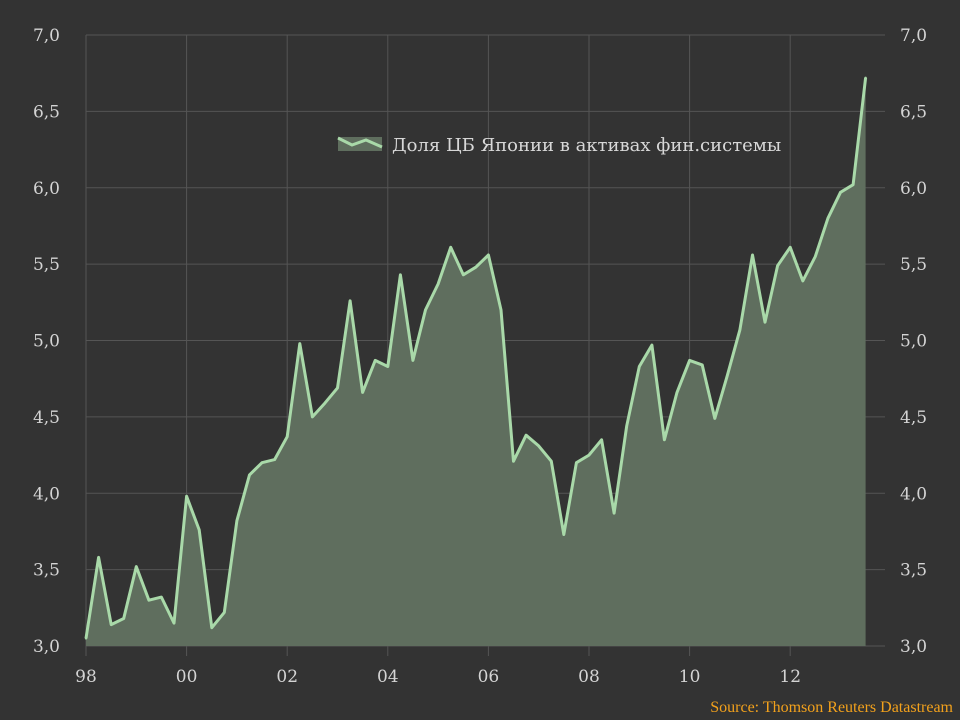  Describe the element at coordinates (388, 677) in the screenshot. I see `x-tick-label: 04` at that location.